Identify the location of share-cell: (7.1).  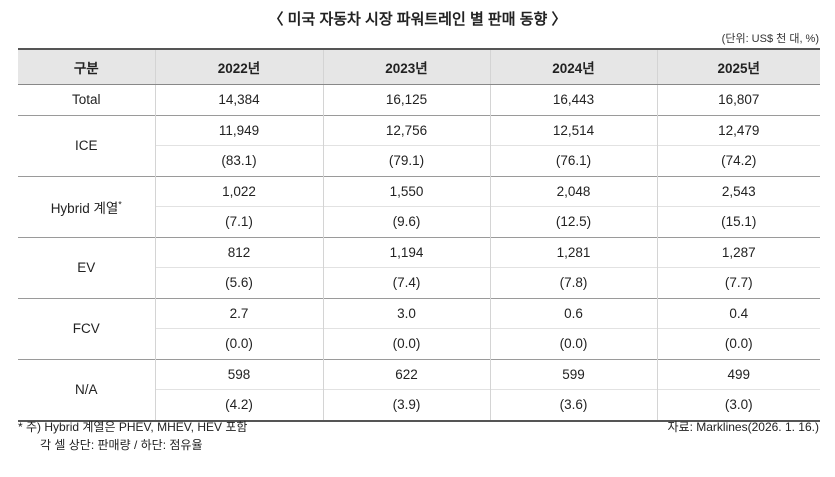
(238, 221).